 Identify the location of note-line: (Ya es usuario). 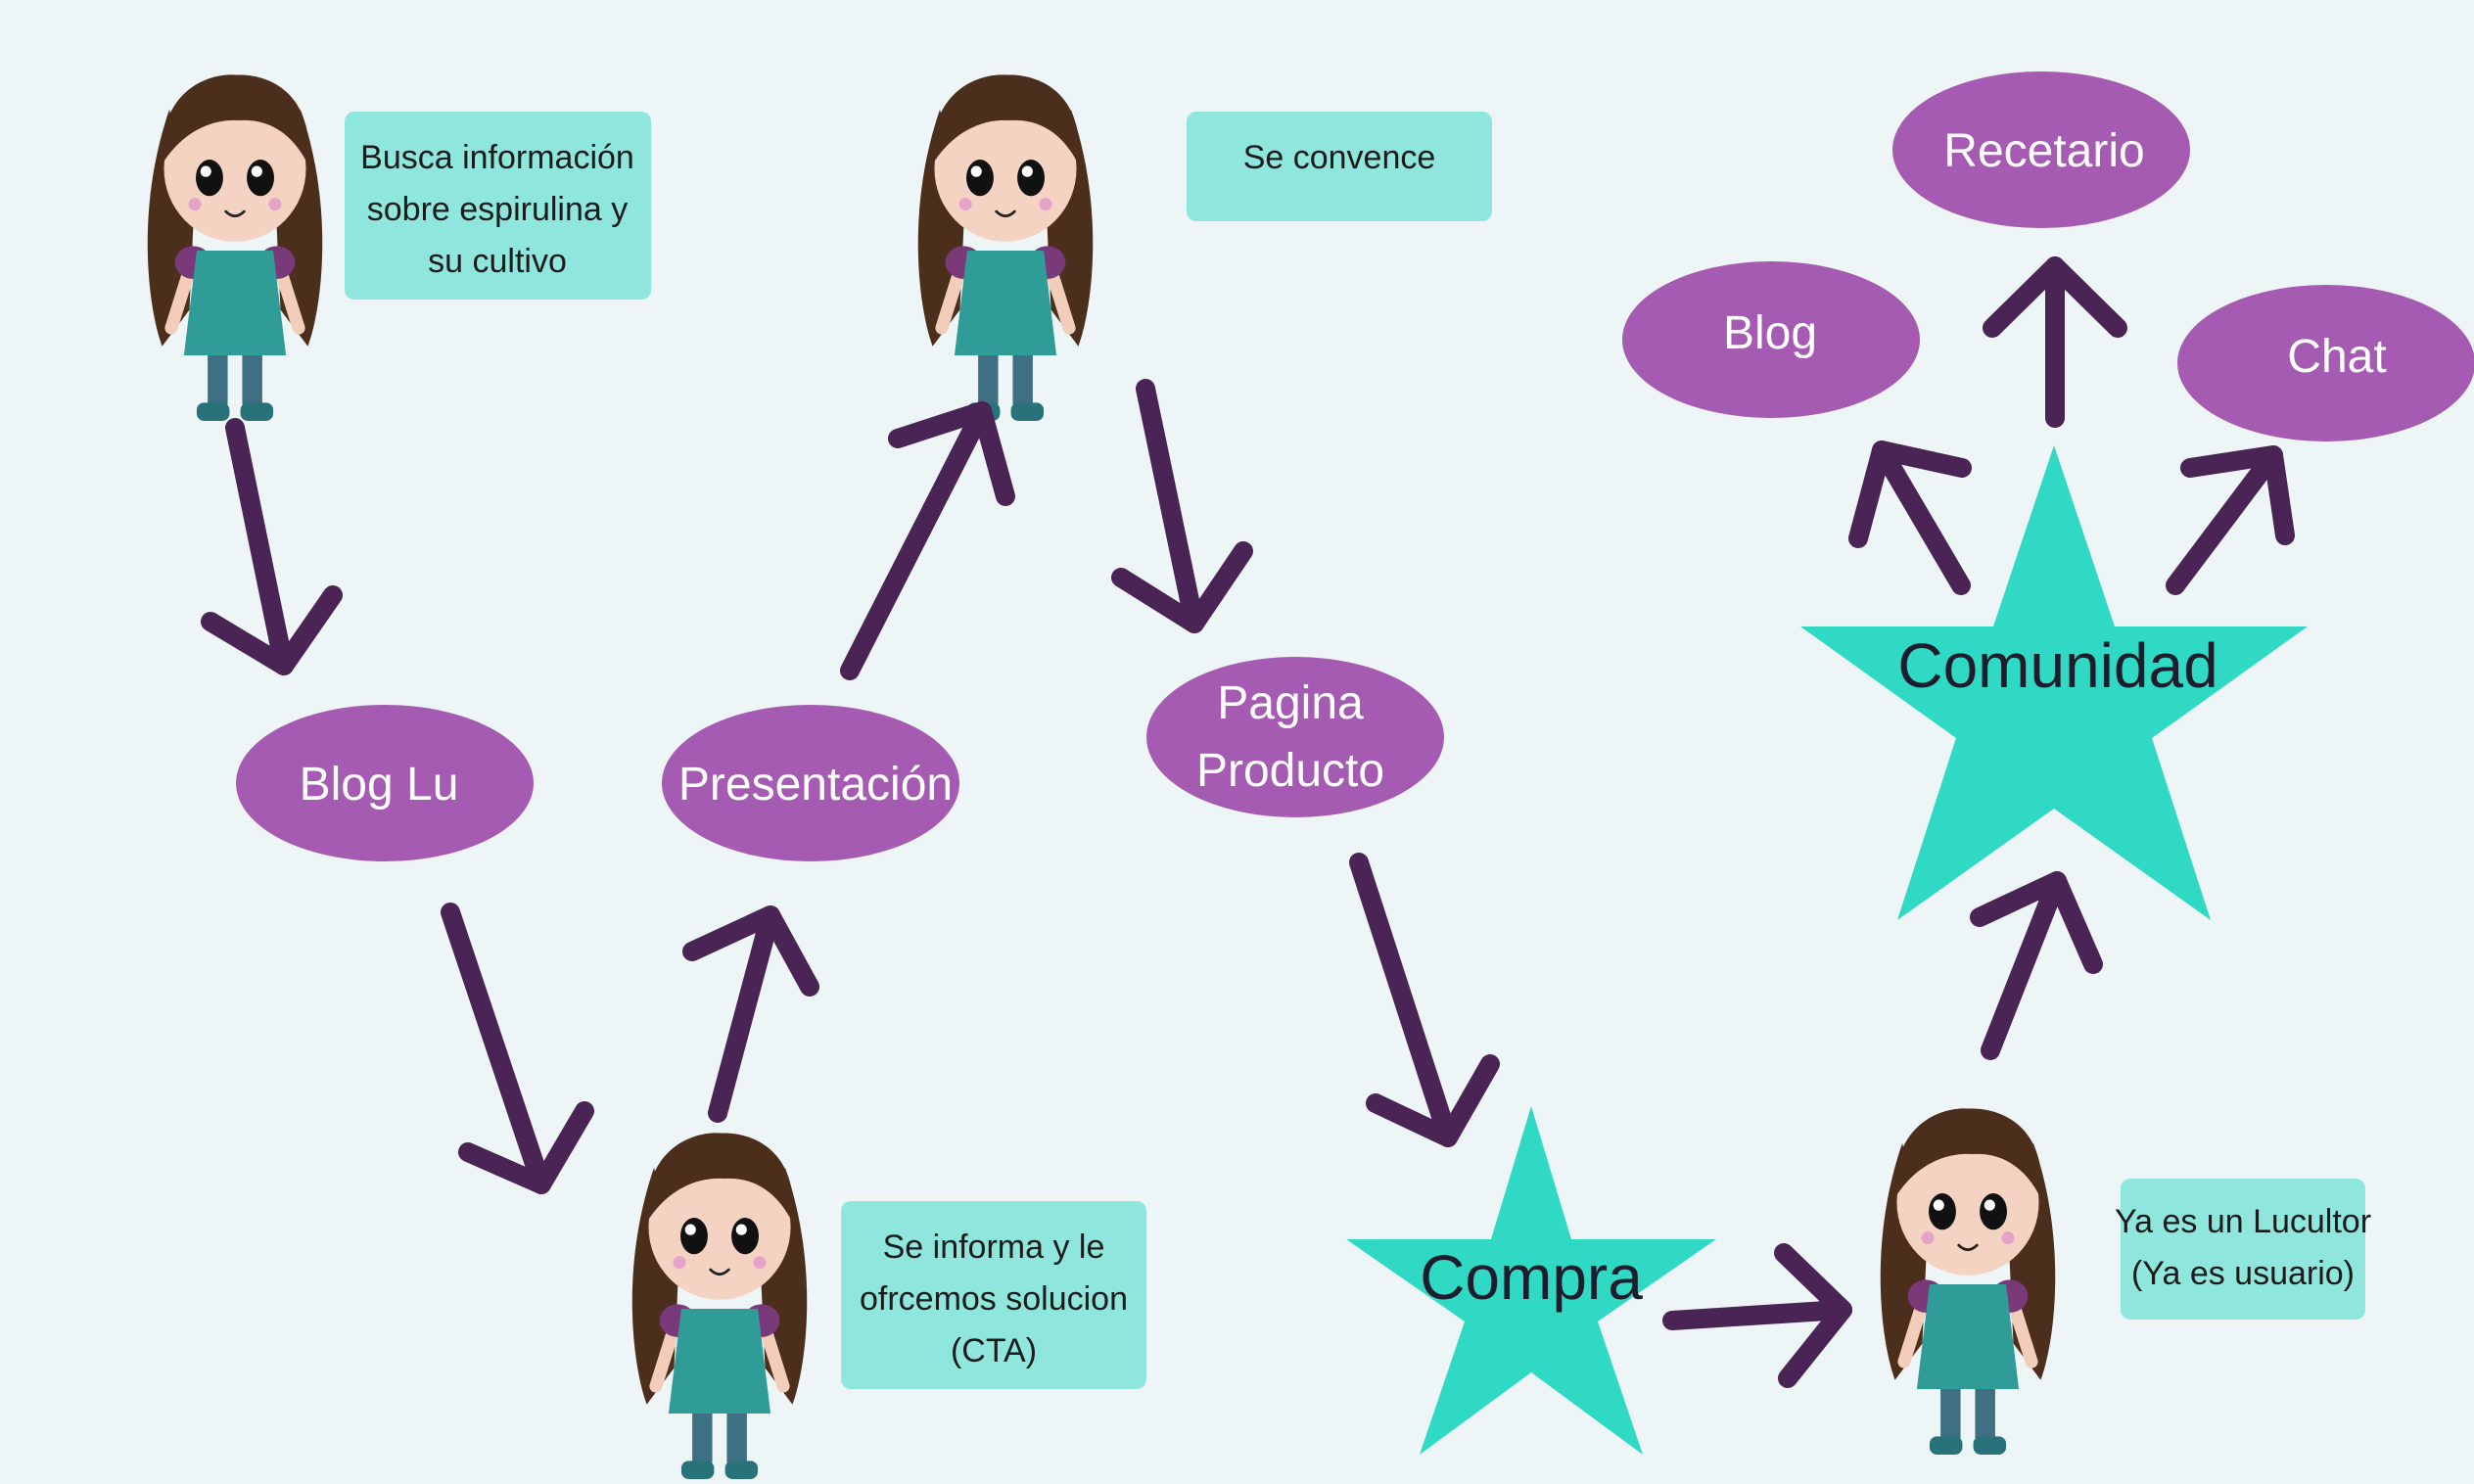
(2243, 1273).